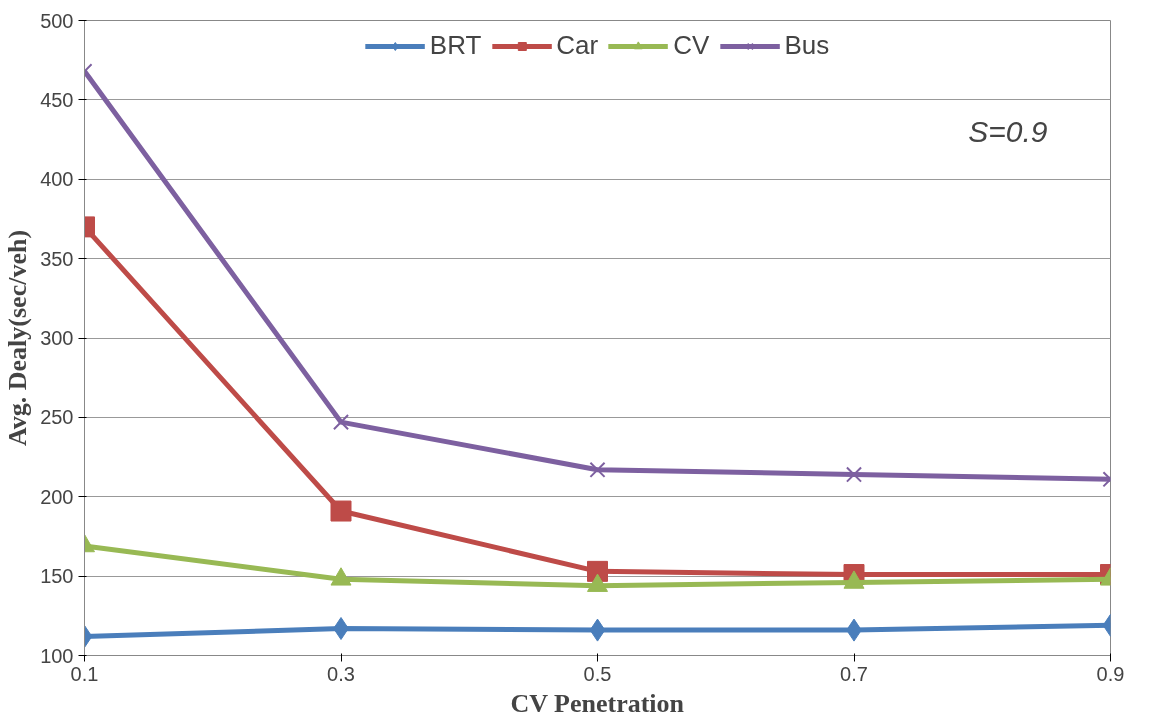 This screenshot has height=726, width=1149. What do you see at coordinates (57, 179) in the screenshot?
I see `y-tick-label: 400` at bounding box center [57, 179].